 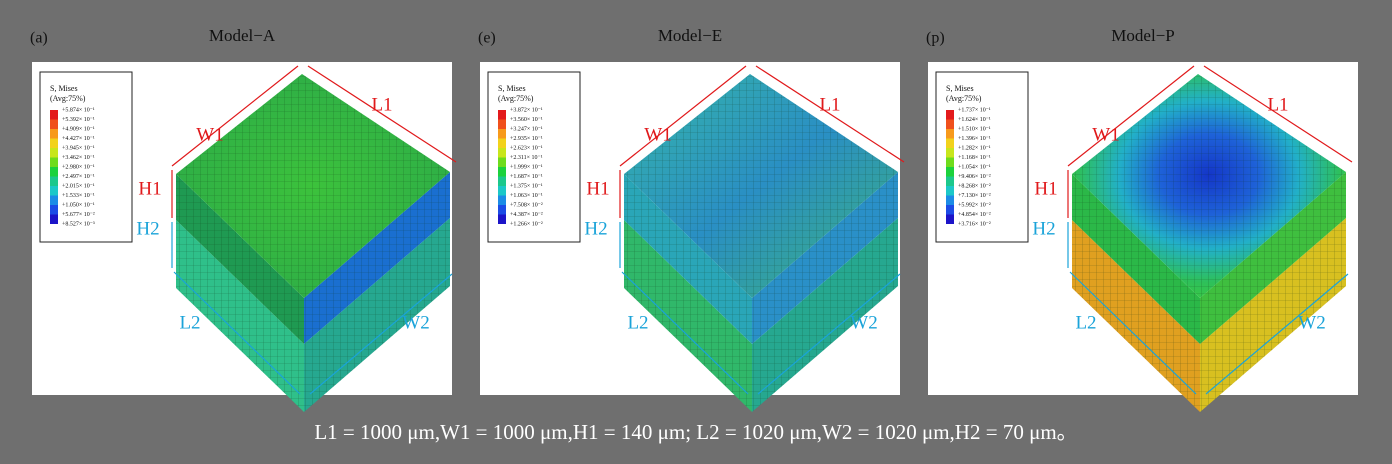 What do you see at coordinates (39, 38) in the screenshot?
I see `panel-label: (a)` at bounding box center [39, 38].